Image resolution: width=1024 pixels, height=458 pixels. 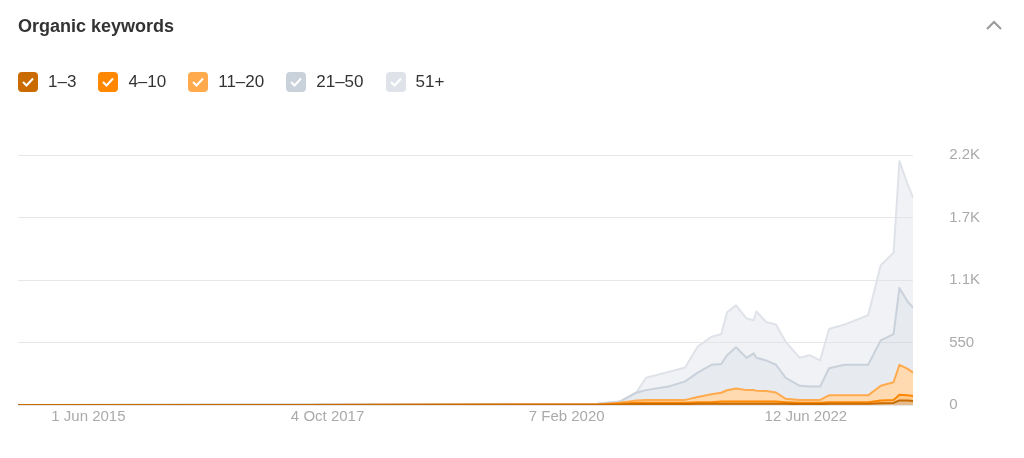 What do you see at coordinates (241, 82) in the screenshot?
I see `legend-label: 11–20` at bounding box center [241, 82].